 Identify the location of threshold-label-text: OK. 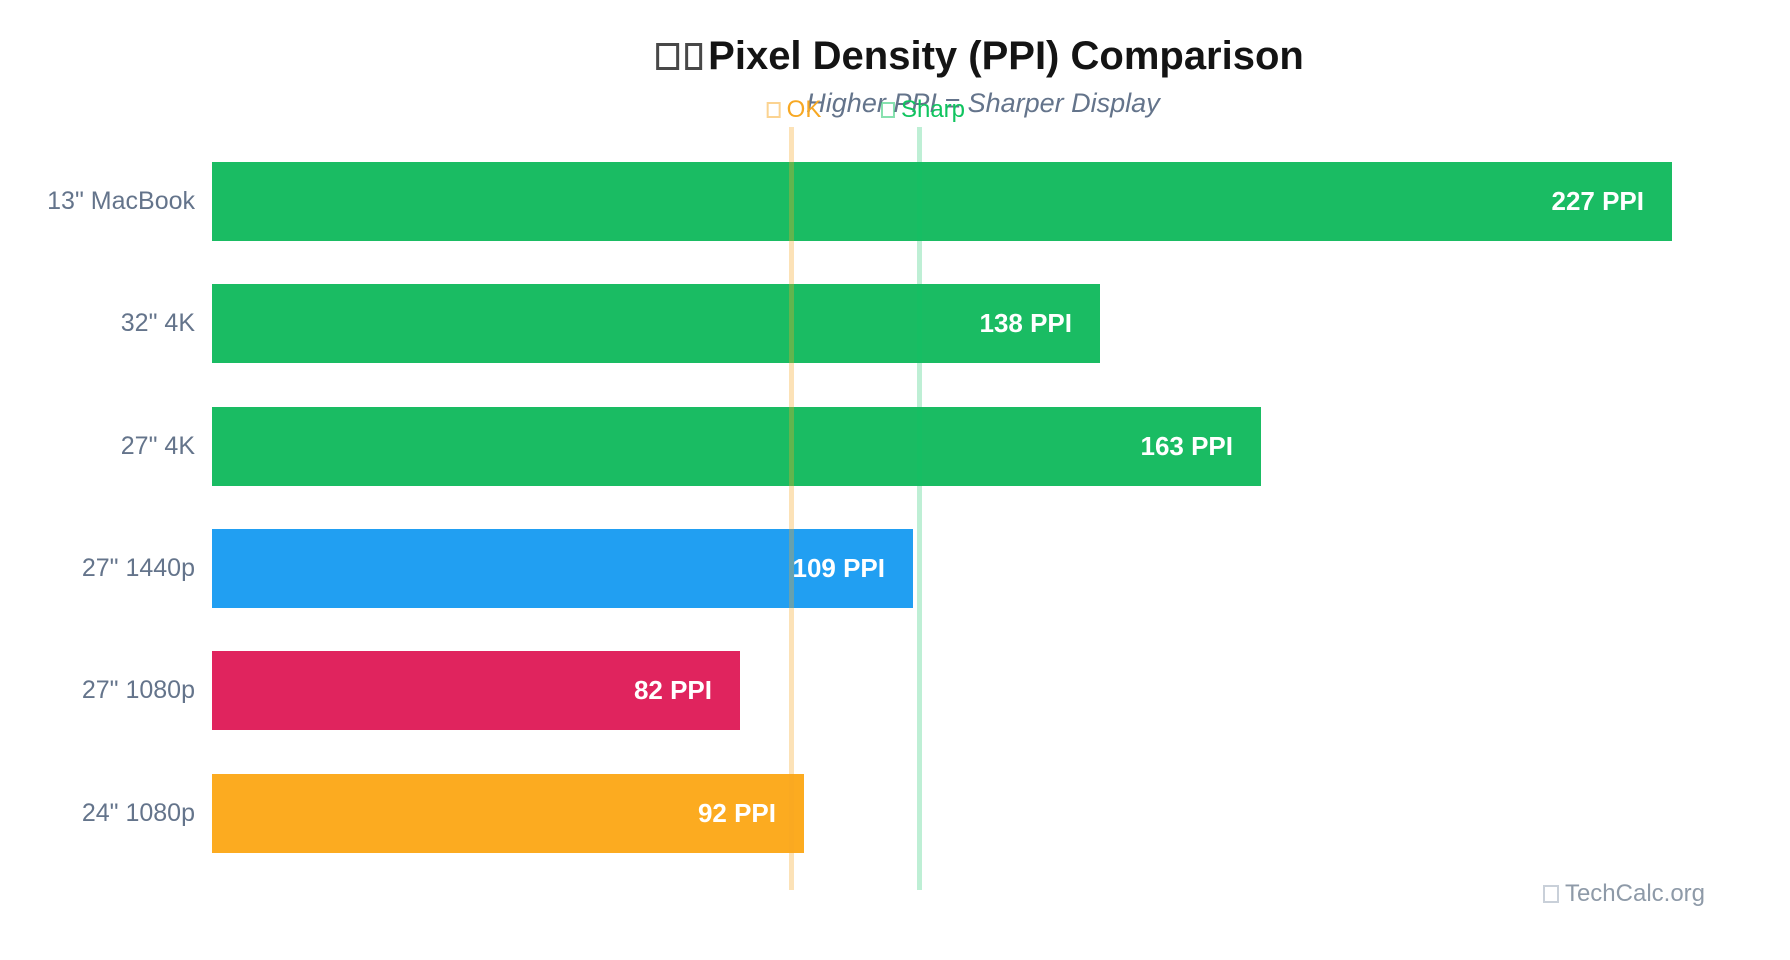
(804, 109).